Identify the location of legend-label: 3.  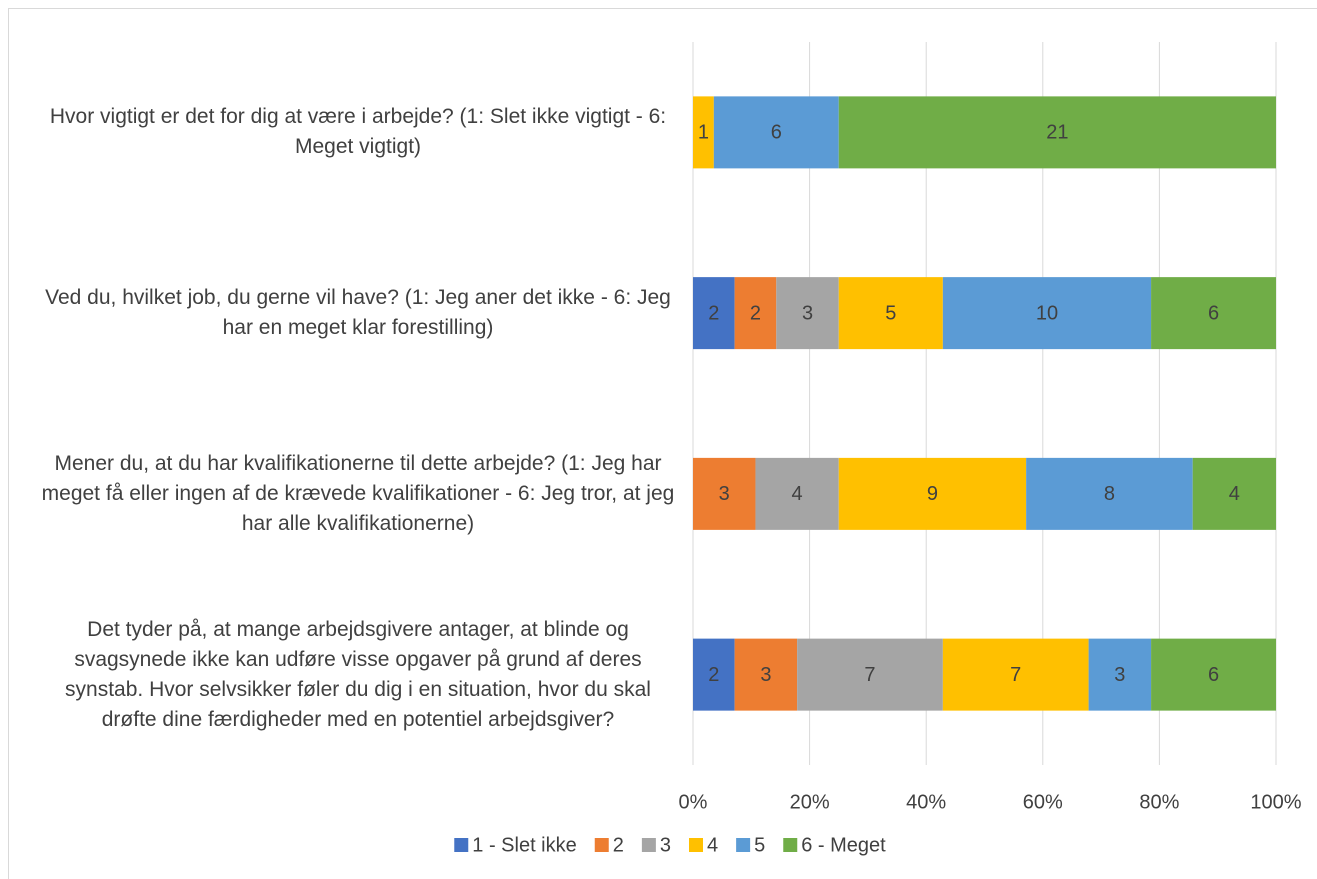
(665, 845).